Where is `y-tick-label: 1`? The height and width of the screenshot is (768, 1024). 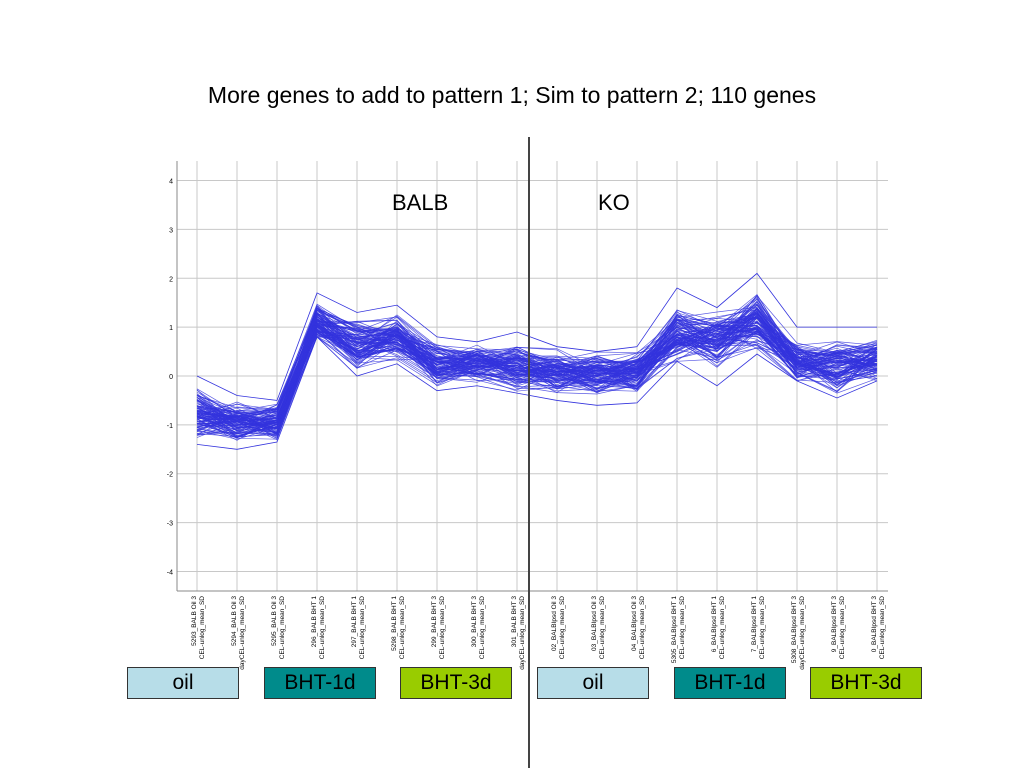
y-tick-label: 1 is located at coordinates (171, 328).